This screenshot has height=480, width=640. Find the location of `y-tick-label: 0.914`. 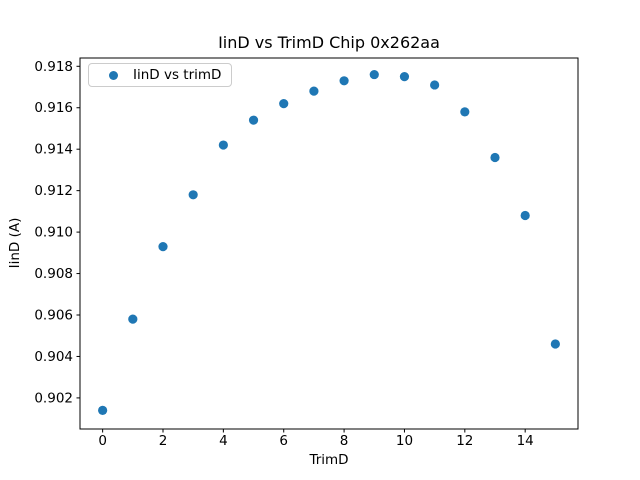

y-tick-label: 0.914 is located at coordinates (53, 150).